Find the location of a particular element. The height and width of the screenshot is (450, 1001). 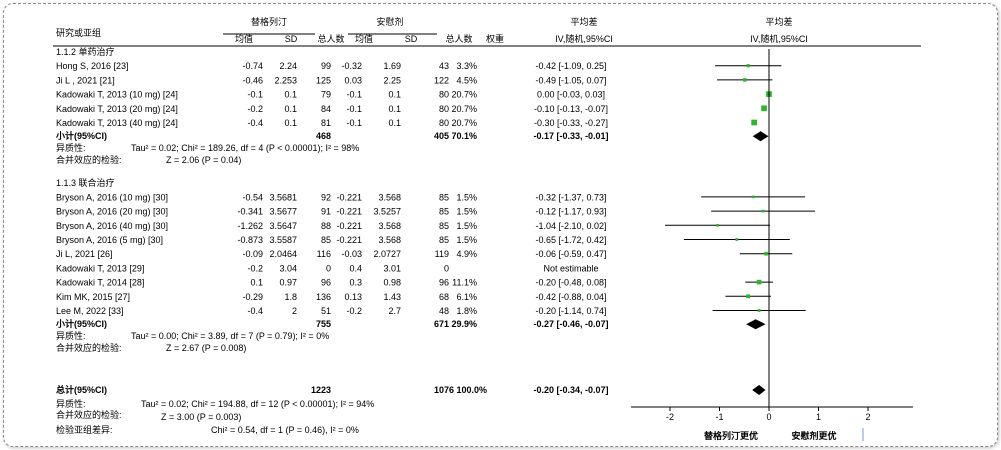

row-10-md-ci: Not estimable is located at coordinates (570, 268).